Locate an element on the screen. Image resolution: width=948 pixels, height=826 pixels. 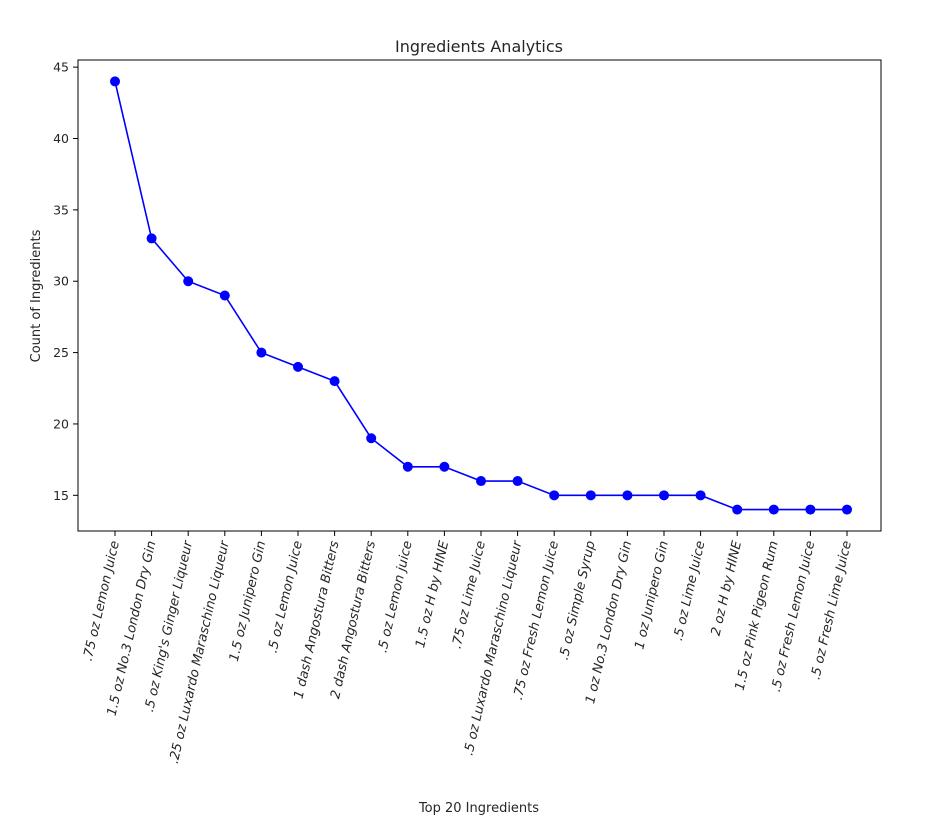
y-tick-label: 15 is located at coordinates (61, 495).